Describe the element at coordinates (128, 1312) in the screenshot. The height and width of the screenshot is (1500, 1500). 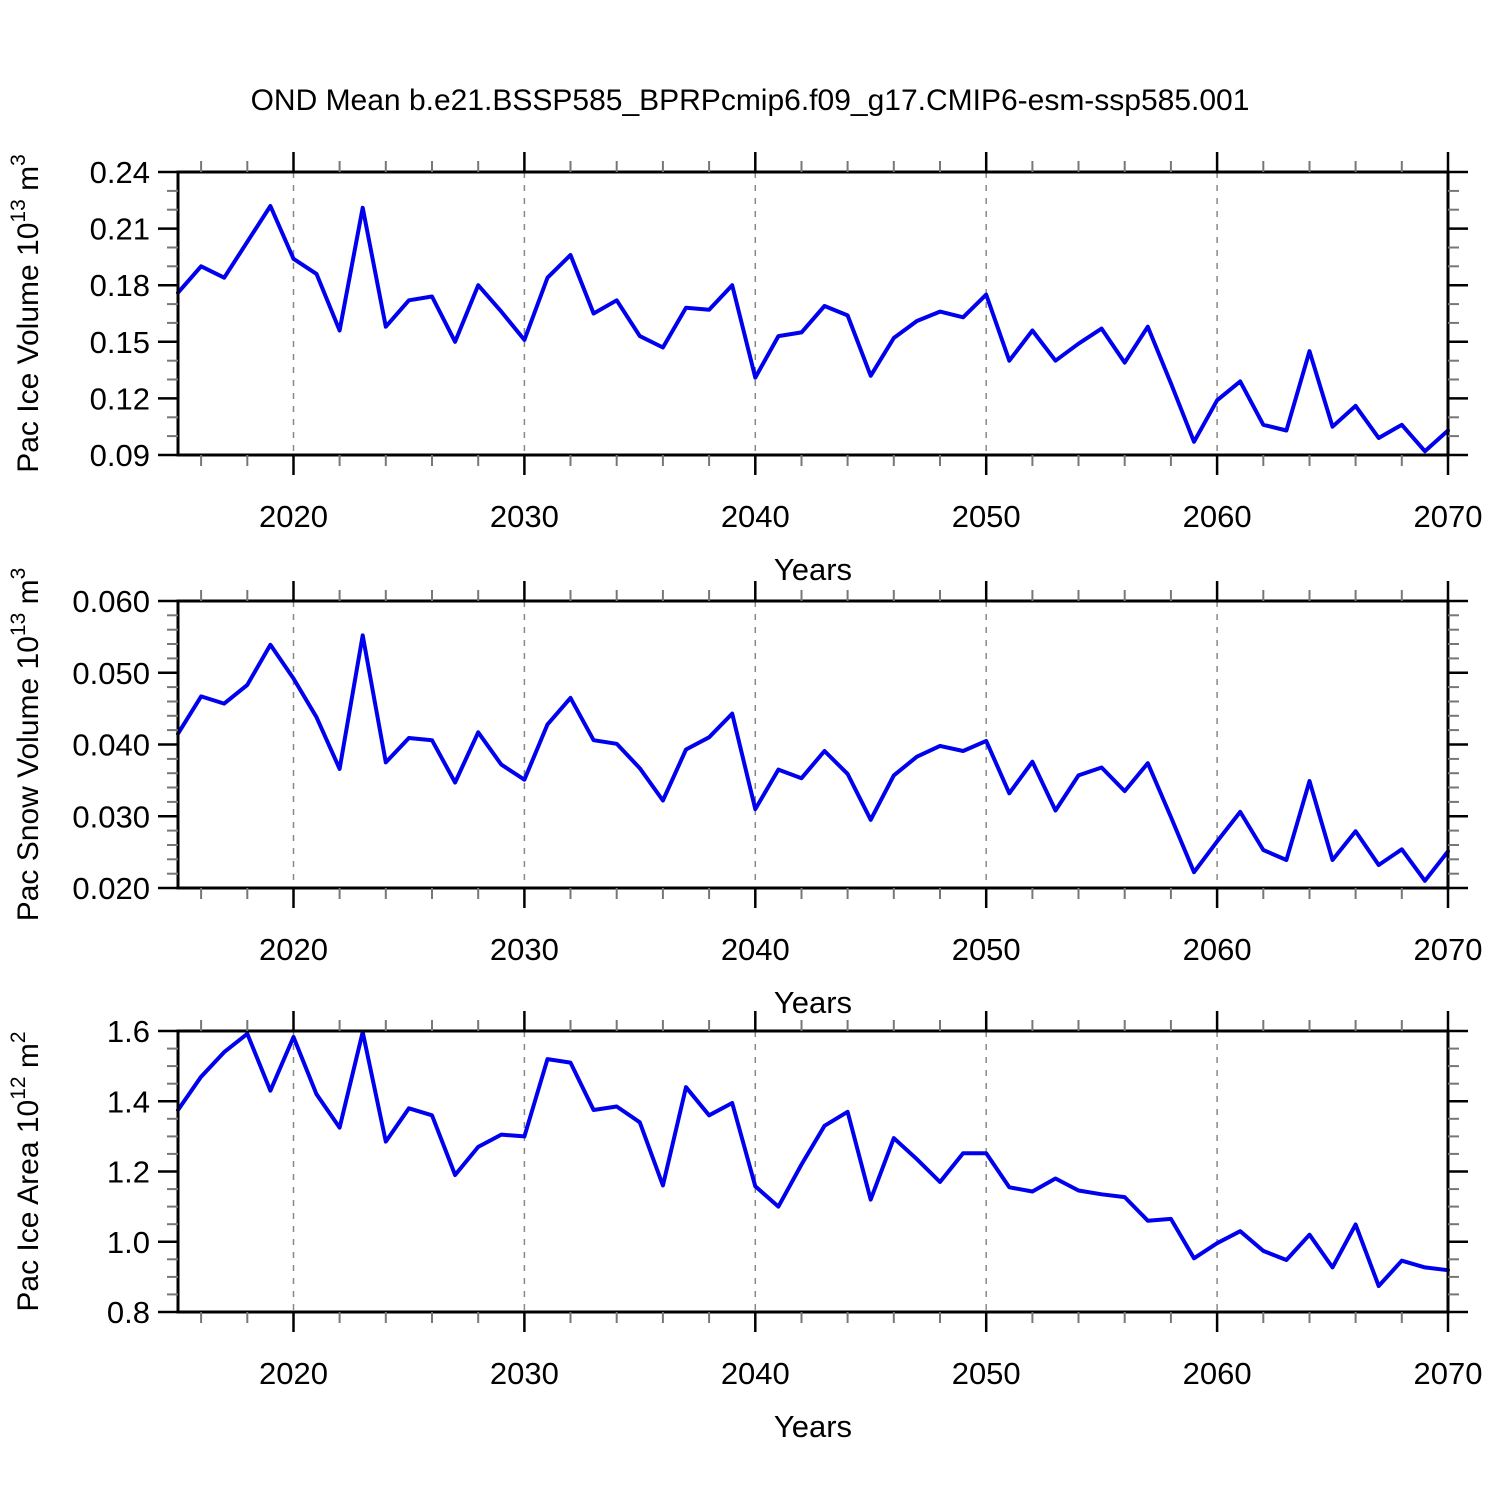
I see `y-tick-label: 0.8` at that location.